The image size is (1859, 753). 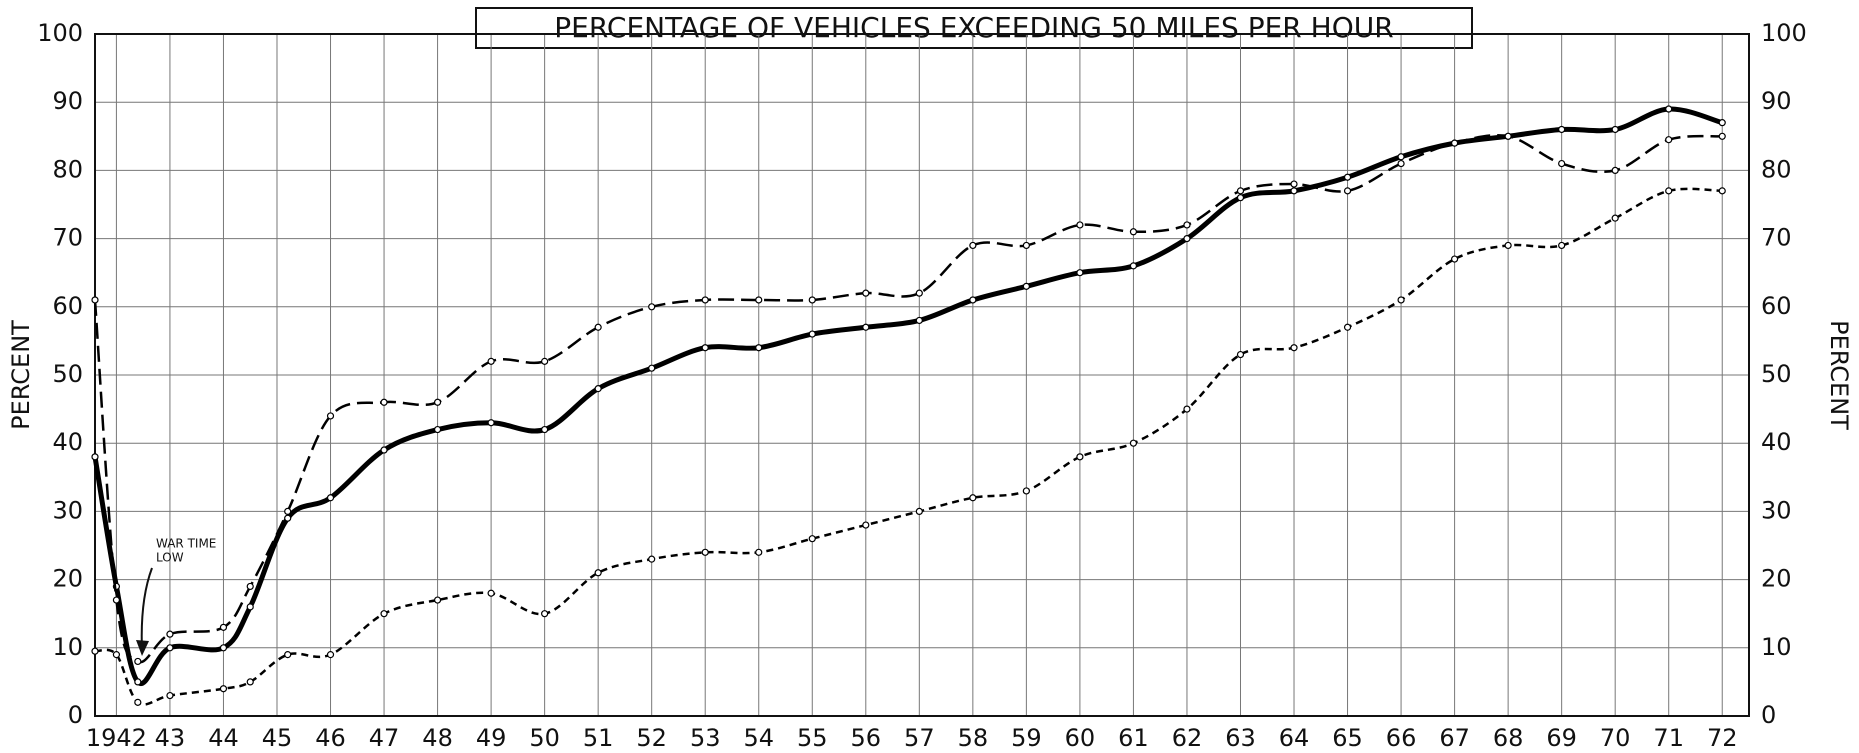 I want to click on x-tick-label: 58, so click(x=973, y=738).